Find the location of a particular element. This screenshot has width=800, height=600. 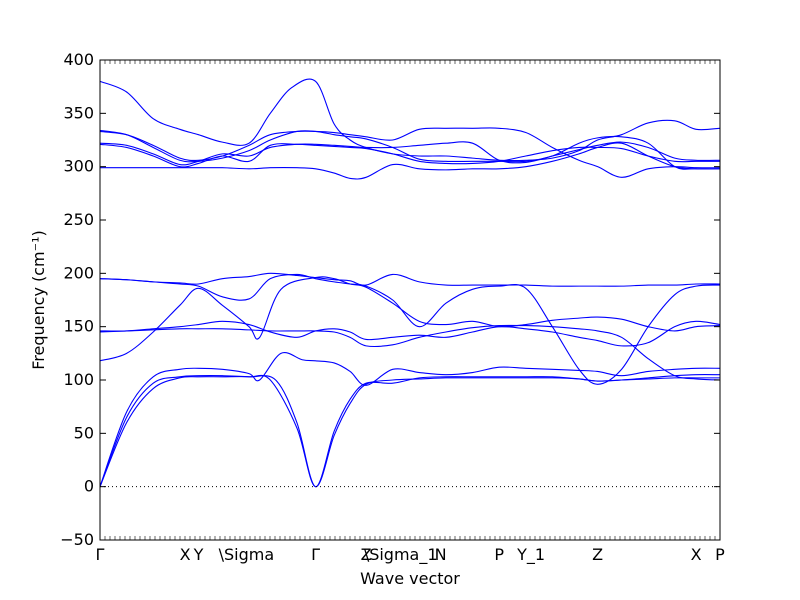

x-tick-label: N is located at coordinates (441, 554).